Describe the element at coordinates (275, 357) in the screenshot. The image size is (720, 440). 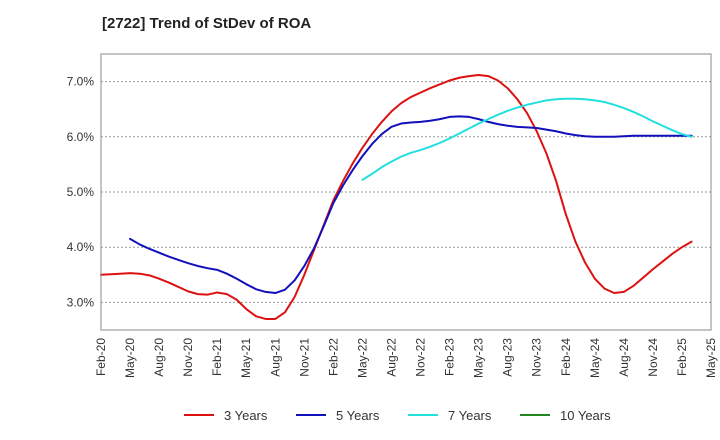
I see `x-tick-label: Aug-21` at that location.